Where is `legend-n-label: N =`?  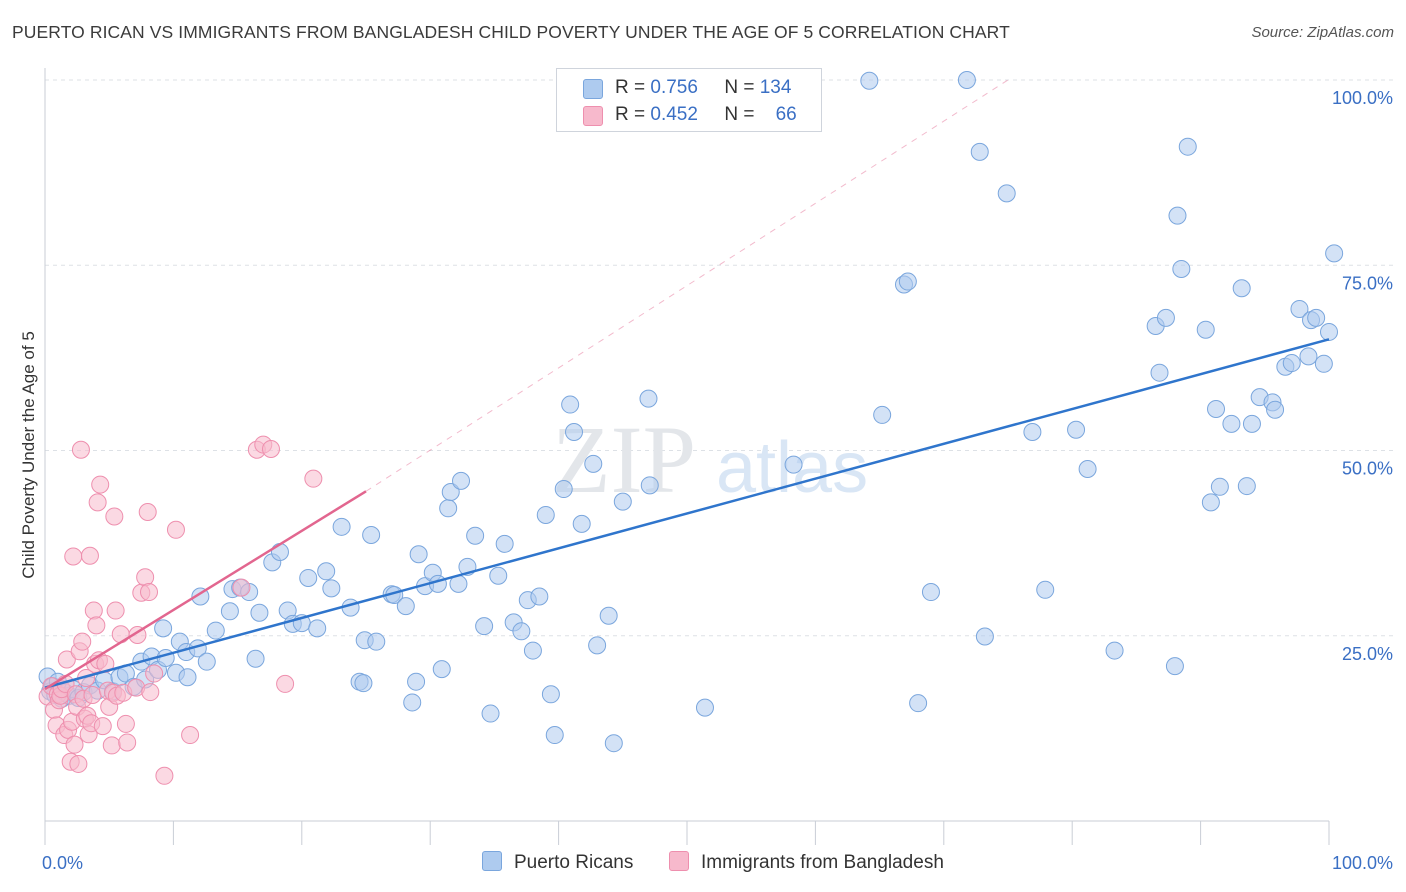 legend-n-label: N = is located at coordinates (739, 87).